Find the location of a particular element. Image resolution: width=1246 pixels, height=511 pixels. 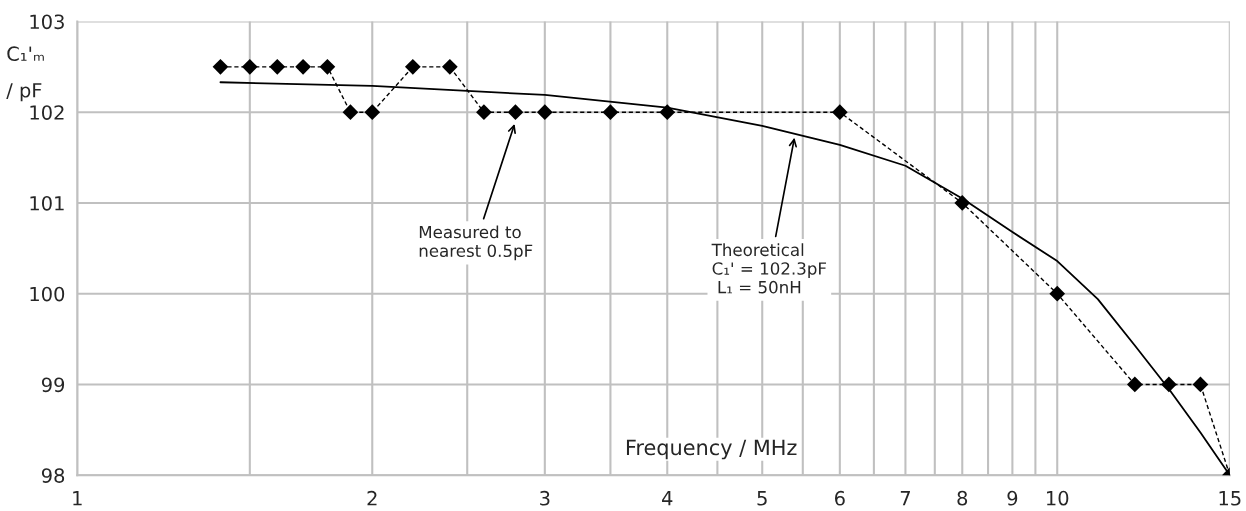

x-tick-label: 15 is located at coordinates (1230, 498).